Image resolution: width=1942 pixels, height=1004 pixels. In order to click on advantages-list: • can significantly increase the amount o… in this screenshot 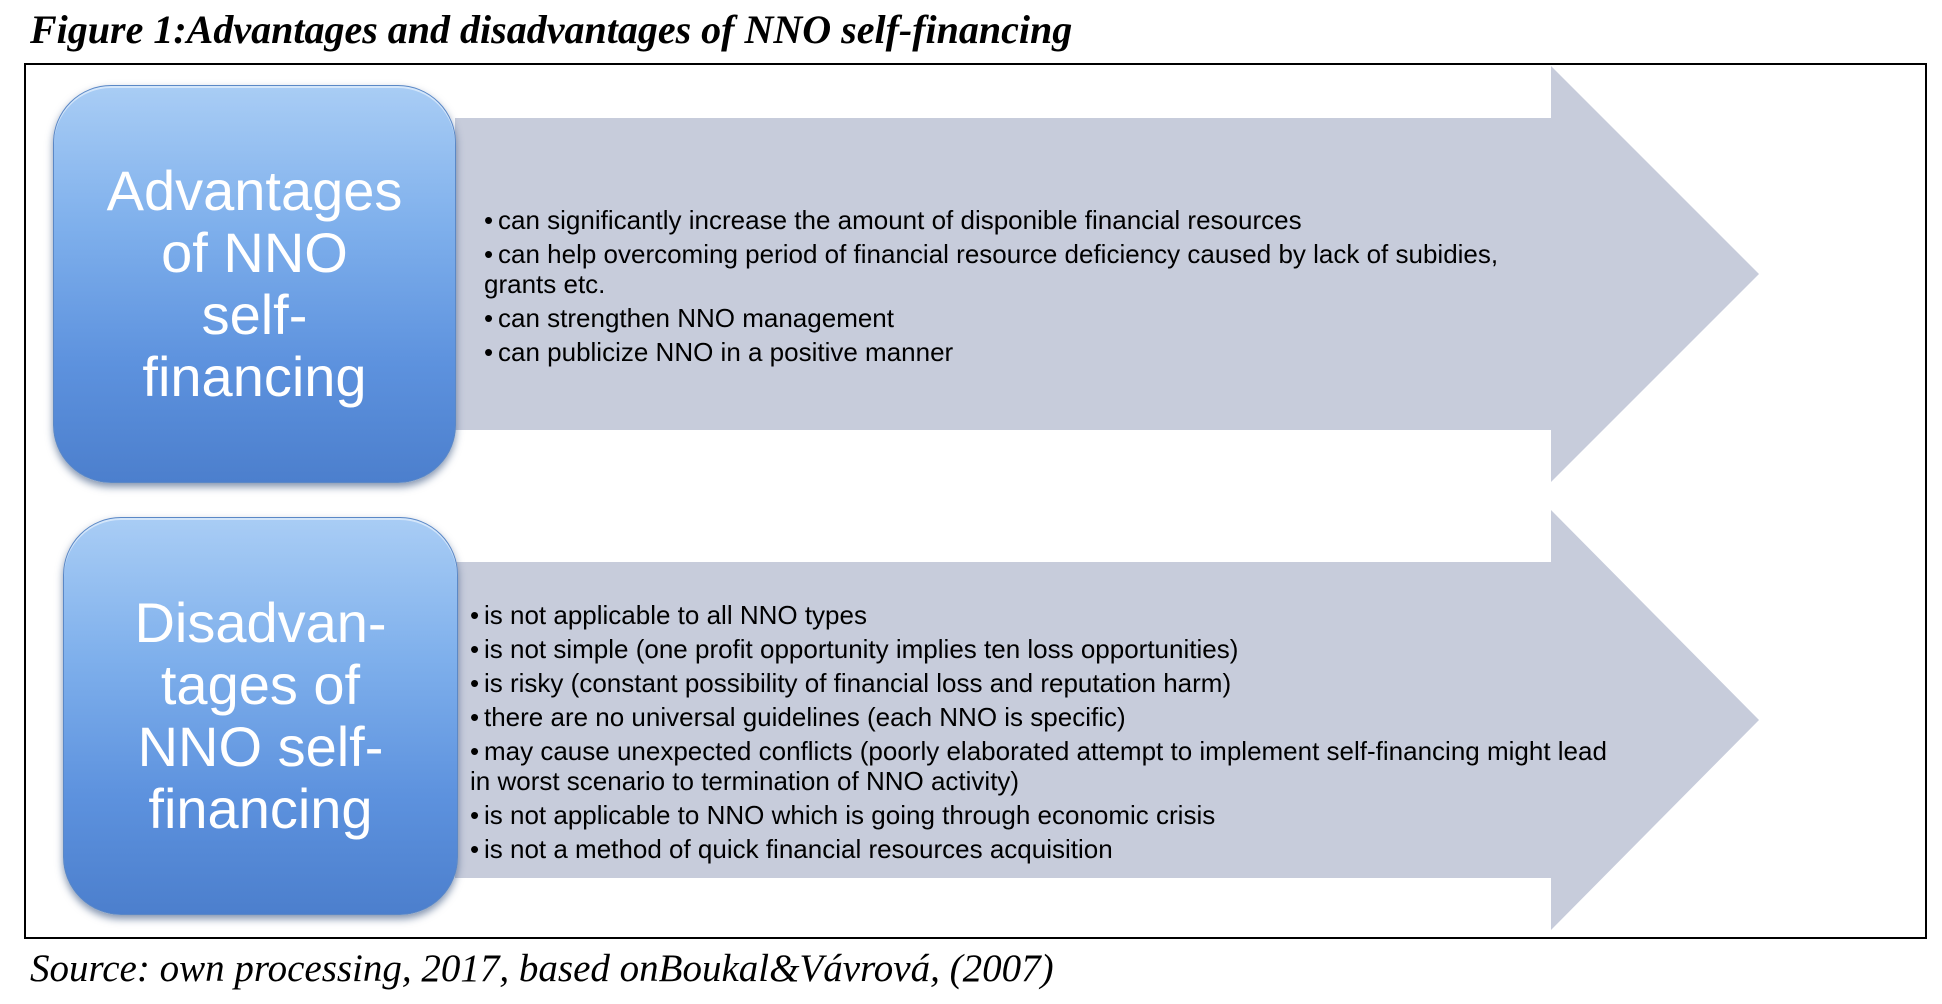, I will do `click(994, 288)`.